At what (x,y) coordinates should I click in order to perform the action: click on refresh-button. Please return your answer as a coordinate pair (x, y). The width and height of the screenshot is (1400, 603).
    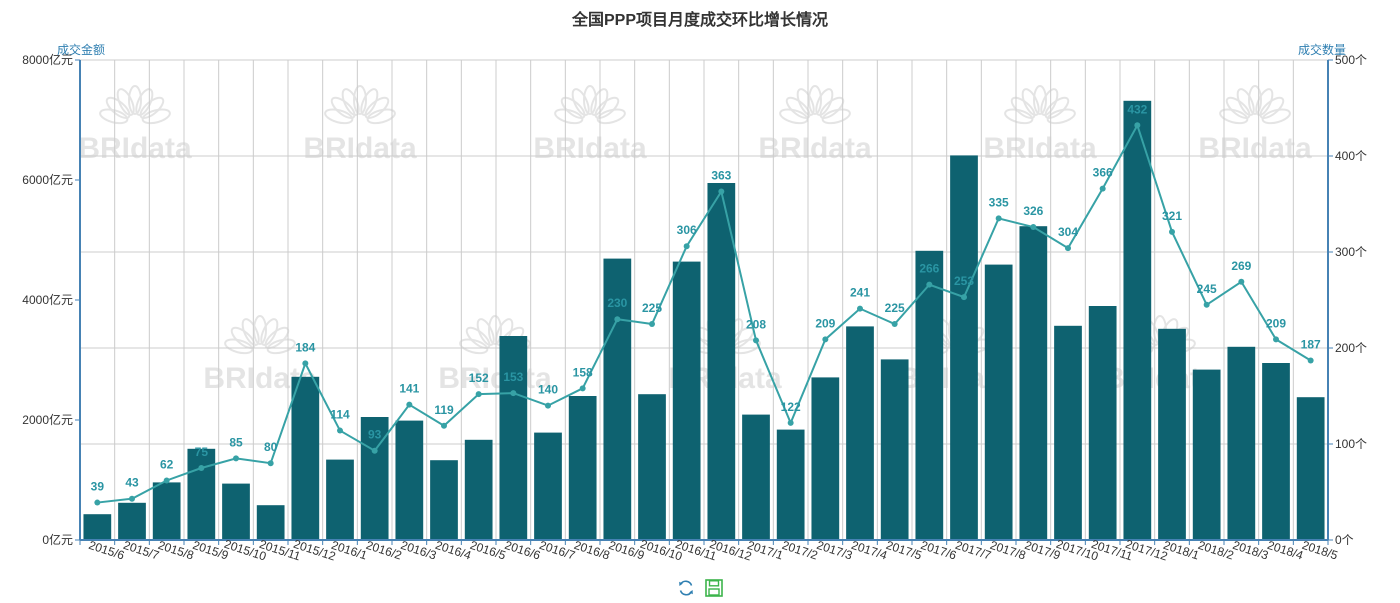
    Looking at the image, I should click on (686, 588).